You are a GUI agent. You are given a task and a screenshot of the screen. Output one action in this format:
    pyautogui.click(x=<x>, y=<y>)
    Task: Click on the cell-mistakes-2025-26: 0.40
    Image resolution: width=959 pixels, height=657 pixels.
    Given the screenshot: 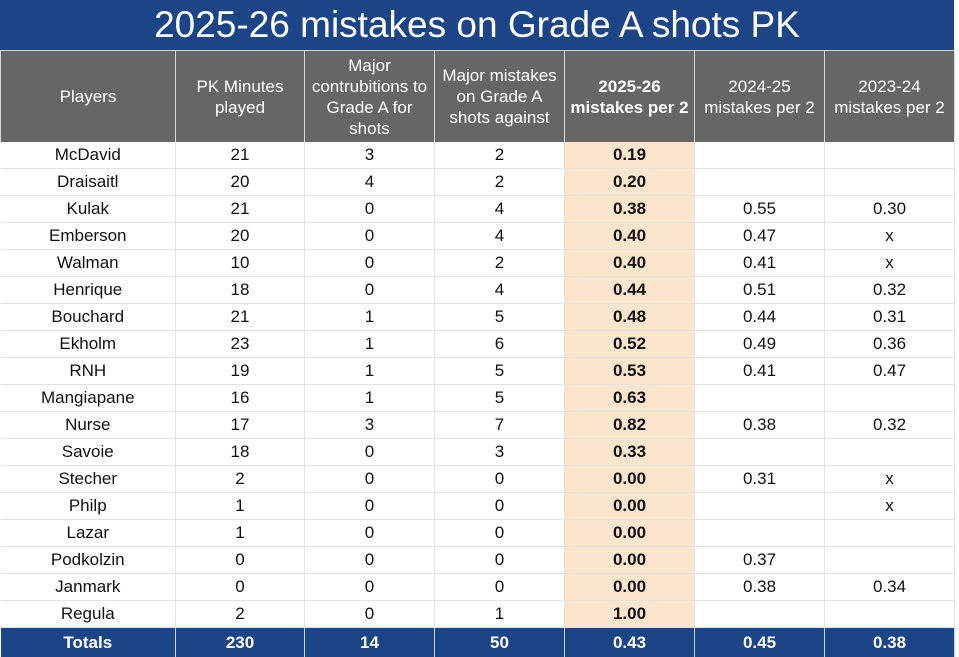 What is the action you would take?
    pyautogui.click(x=630, y=263)
    